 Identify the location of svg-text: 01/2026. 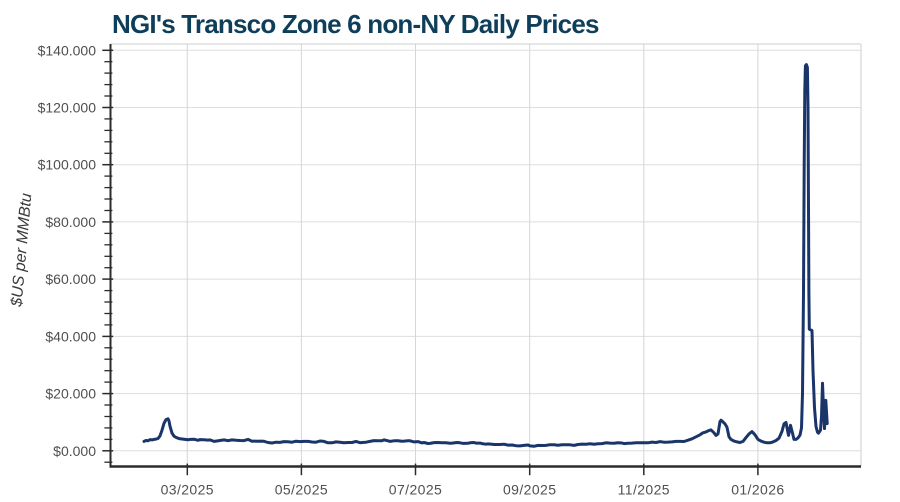
(757, 490).